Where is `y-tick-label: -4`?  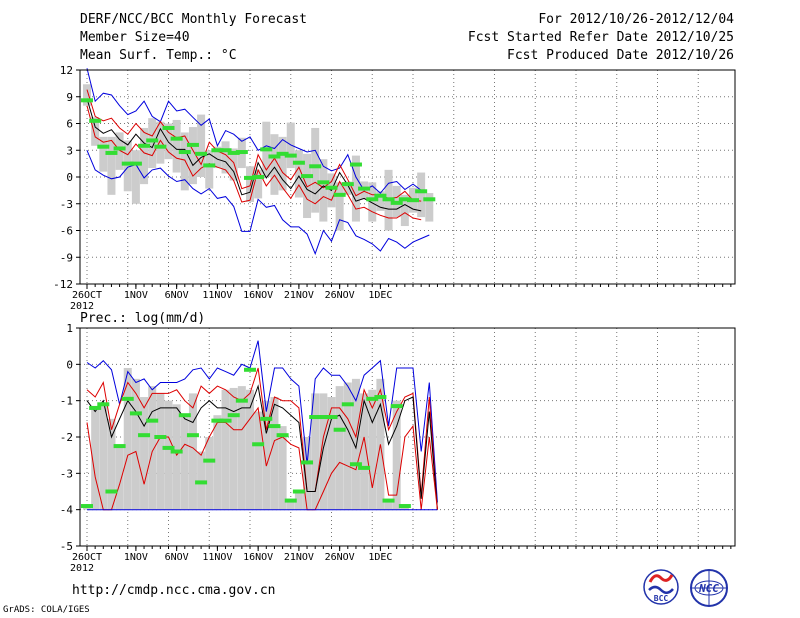 y-tick-label: -4 is located at coordinates (67, 510).